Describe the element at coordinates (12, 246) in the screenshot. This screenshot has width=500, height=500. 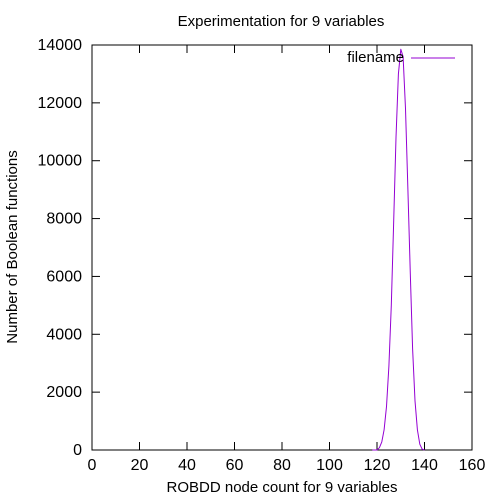
I see `y-axis-title: Number of Boolean functions` at that location.